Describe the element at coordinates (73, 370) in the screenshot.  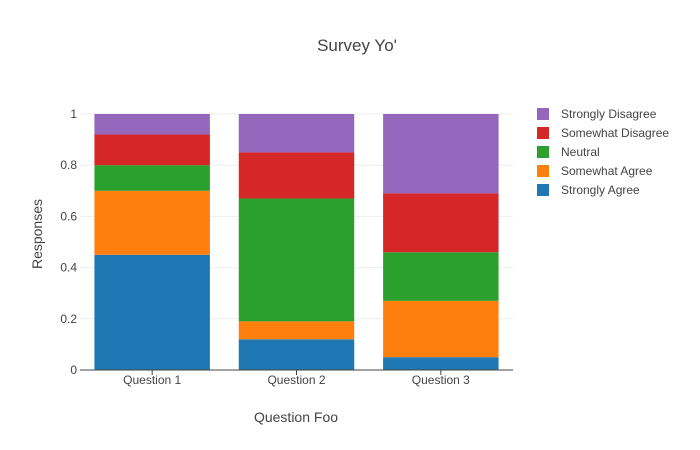
I see `y-tick-label: 0` at that location.